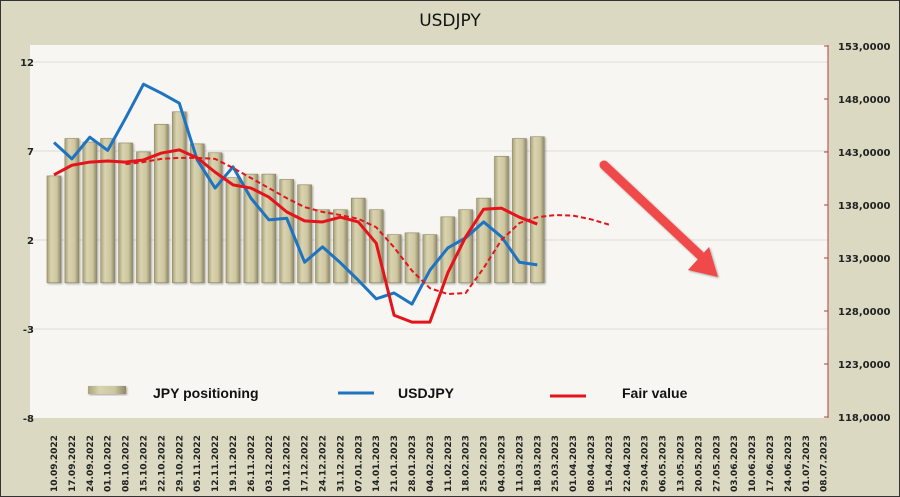 The image size is (900, 497). I want to click on x-tick-label: 03.06.2023, so click(735, 463).